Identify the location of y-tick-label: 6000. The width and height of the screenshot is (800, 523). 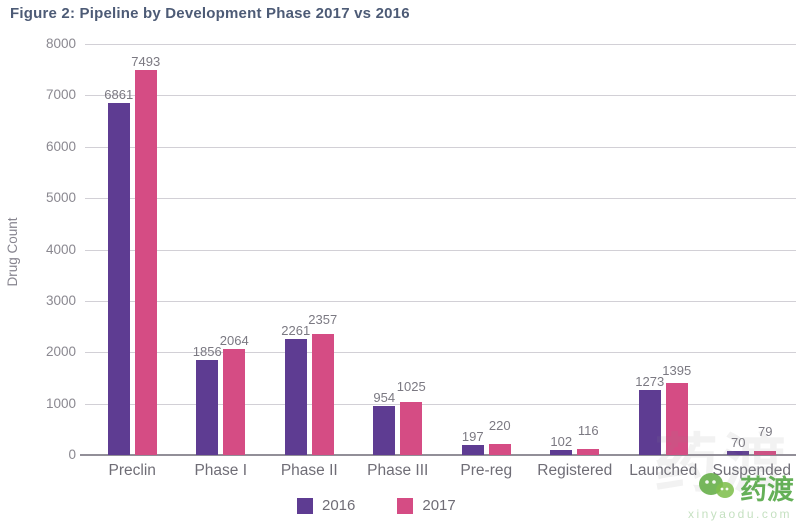
(60, 146).